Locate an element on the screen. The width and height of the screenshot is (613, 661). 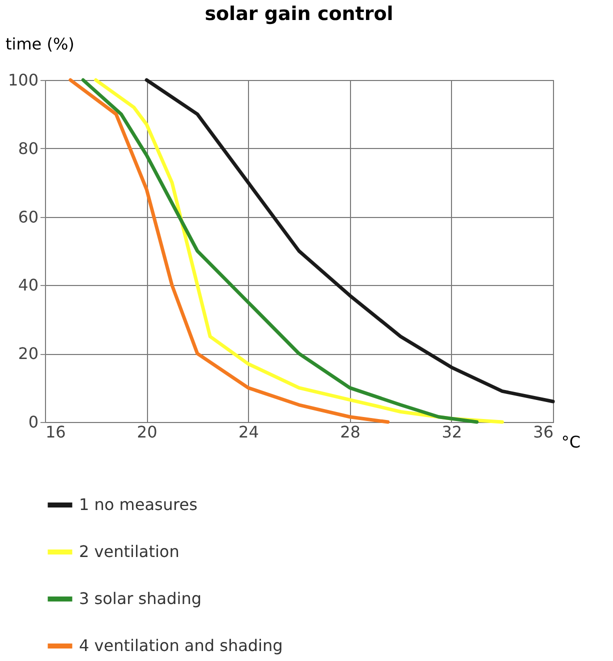
legend-label: 3 solar shading is located at coordinates (140, 598).